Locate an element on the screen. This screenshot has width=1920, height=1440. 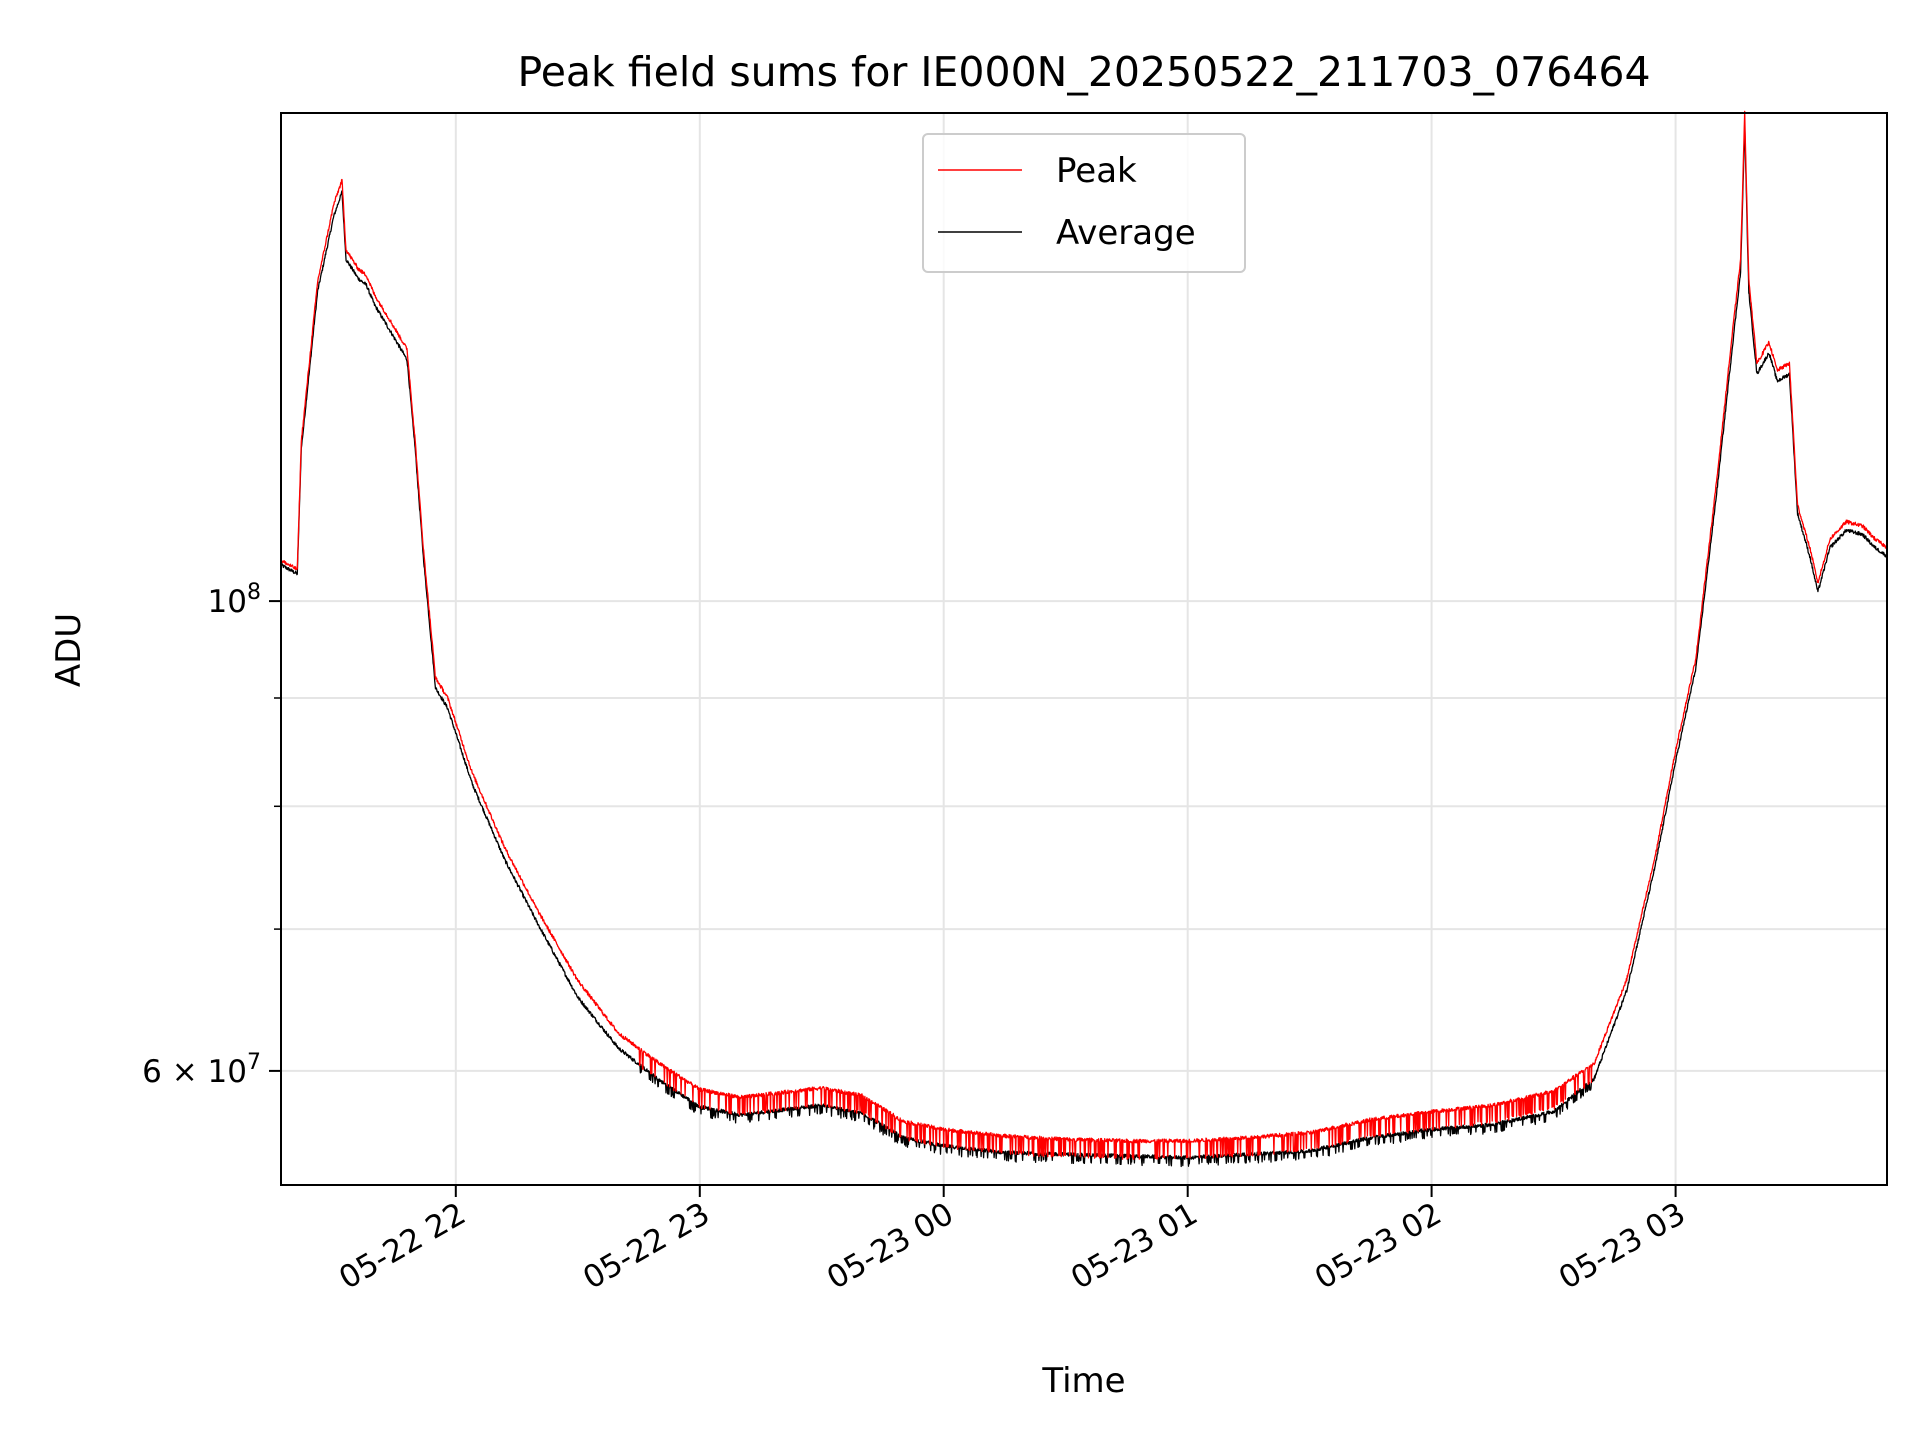
legend-label-peak: Peak is located at coordinates (1096, 171).